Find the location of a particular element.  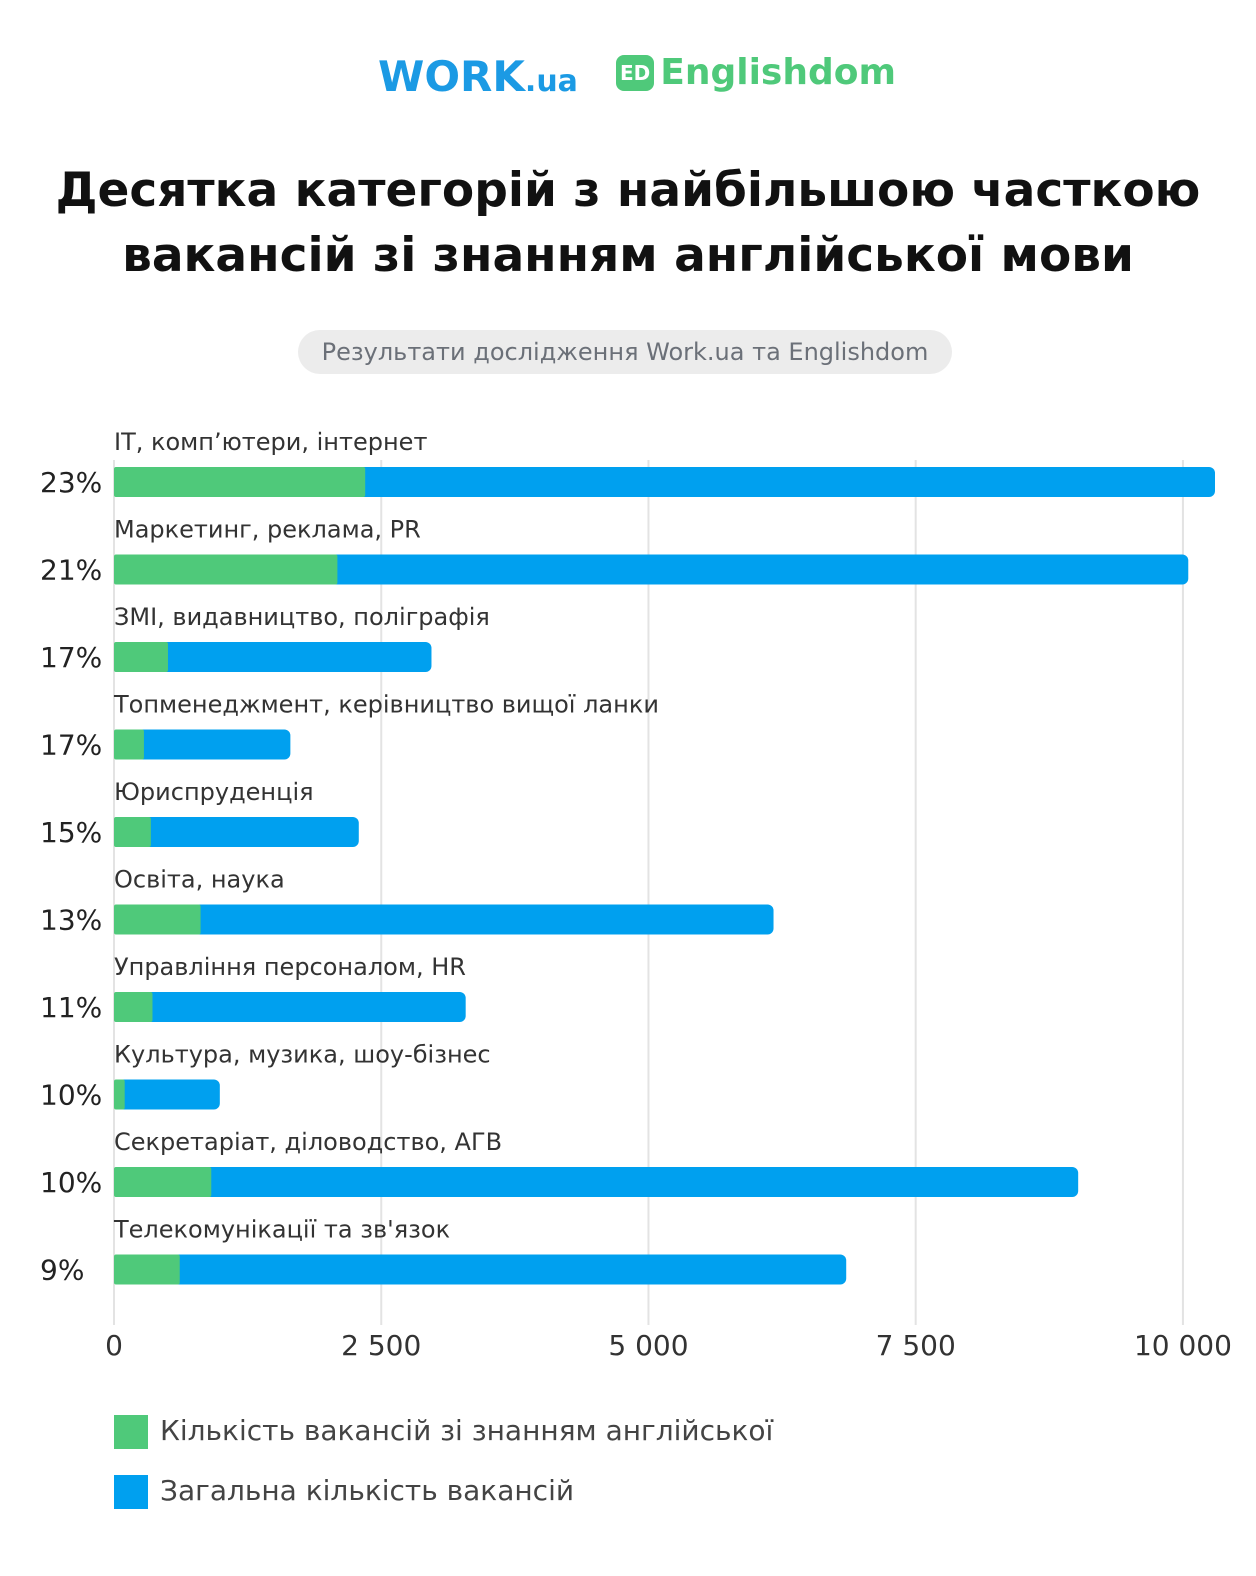

share-label: 9% is located at coordinates (62, 1270).